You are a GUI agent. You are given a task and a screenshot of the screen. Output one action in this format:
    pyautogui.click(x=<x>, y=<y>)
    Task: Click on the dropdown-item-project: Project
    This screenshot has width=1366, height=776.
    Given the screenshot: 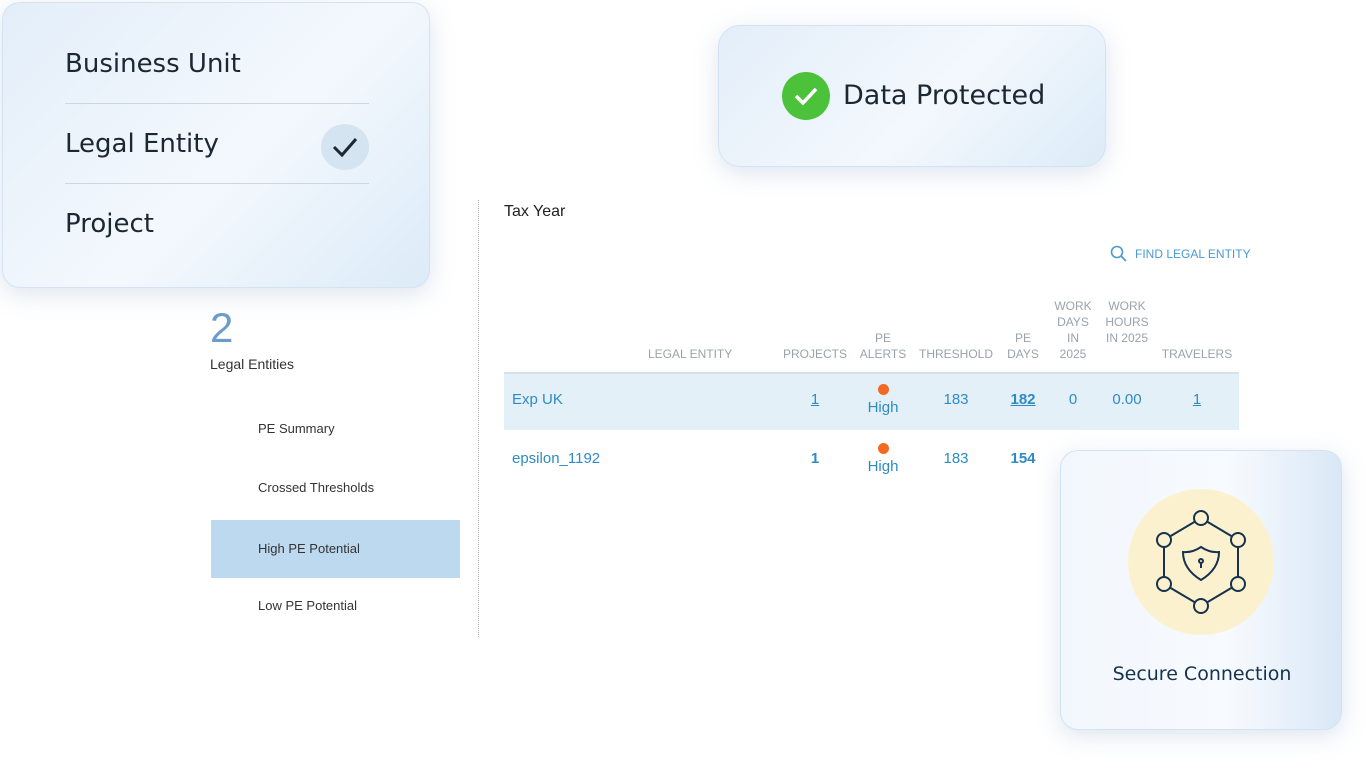 What is the action you would take?
    pyautogui.click(x=109, y=224)
    